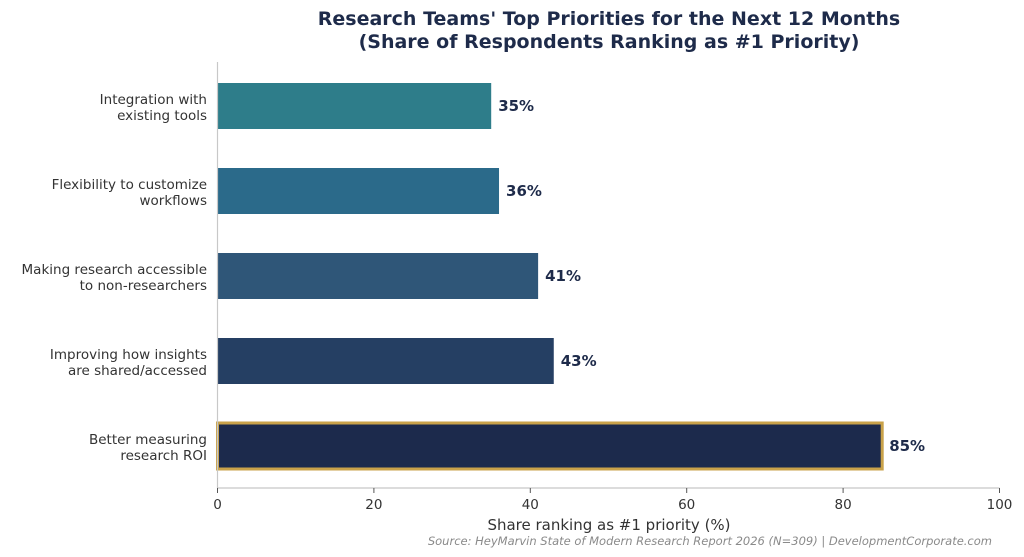 The image size is (1024, 557). What do you see at coordinates (579, 361) in the screenshot?
I see `value-label-4: 43%` at bounding box center [579, 361].